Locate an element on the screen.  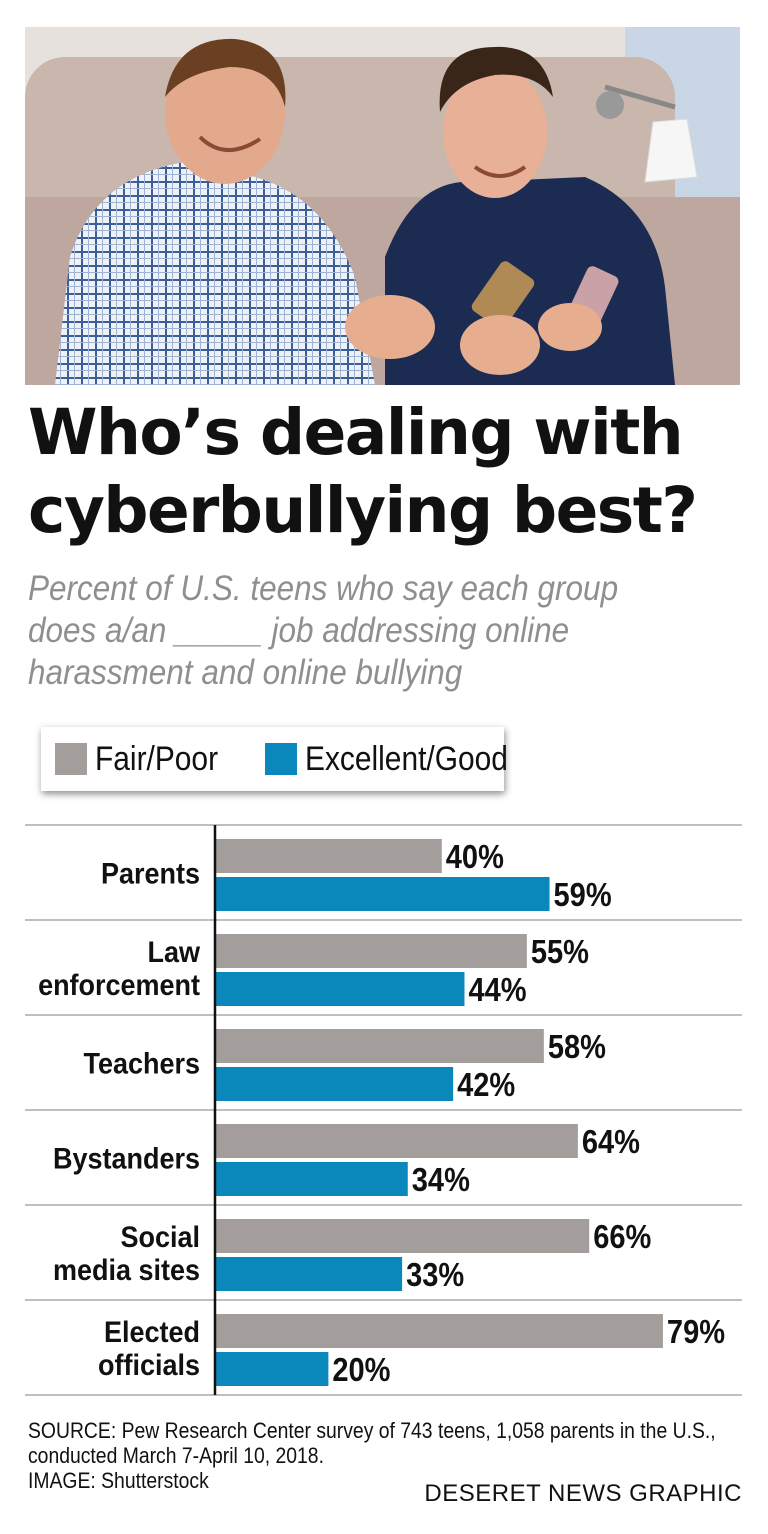
value-label: 34% is located at coordinates (441, 1179).